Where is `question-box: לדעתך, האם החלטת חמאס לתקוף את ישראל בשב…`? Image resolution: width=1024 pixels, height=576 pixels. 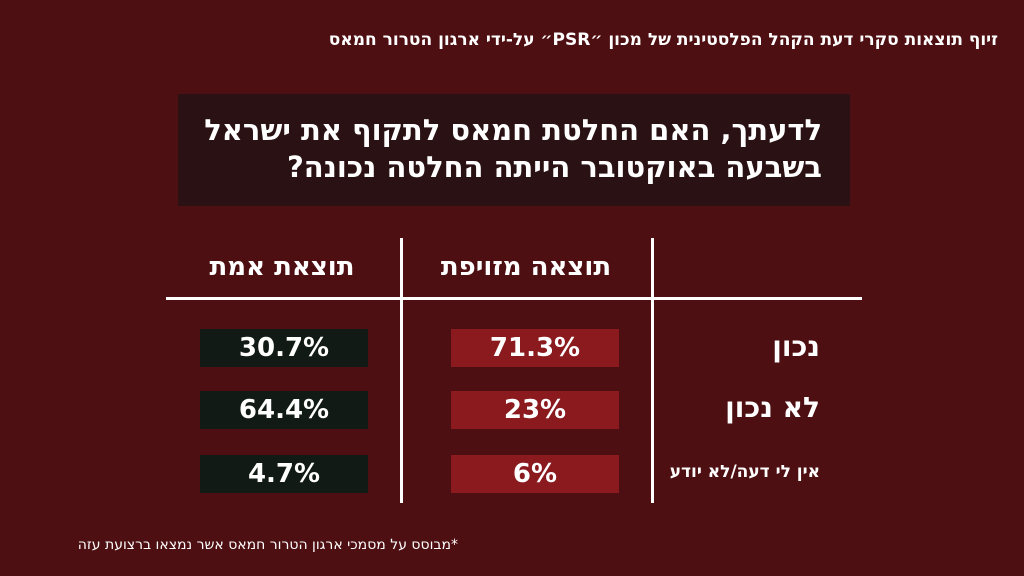
question-box: לדעתך, האם החלטת חמאס לתקוף את ישראל בשב… is located at coordinates (514, 150).